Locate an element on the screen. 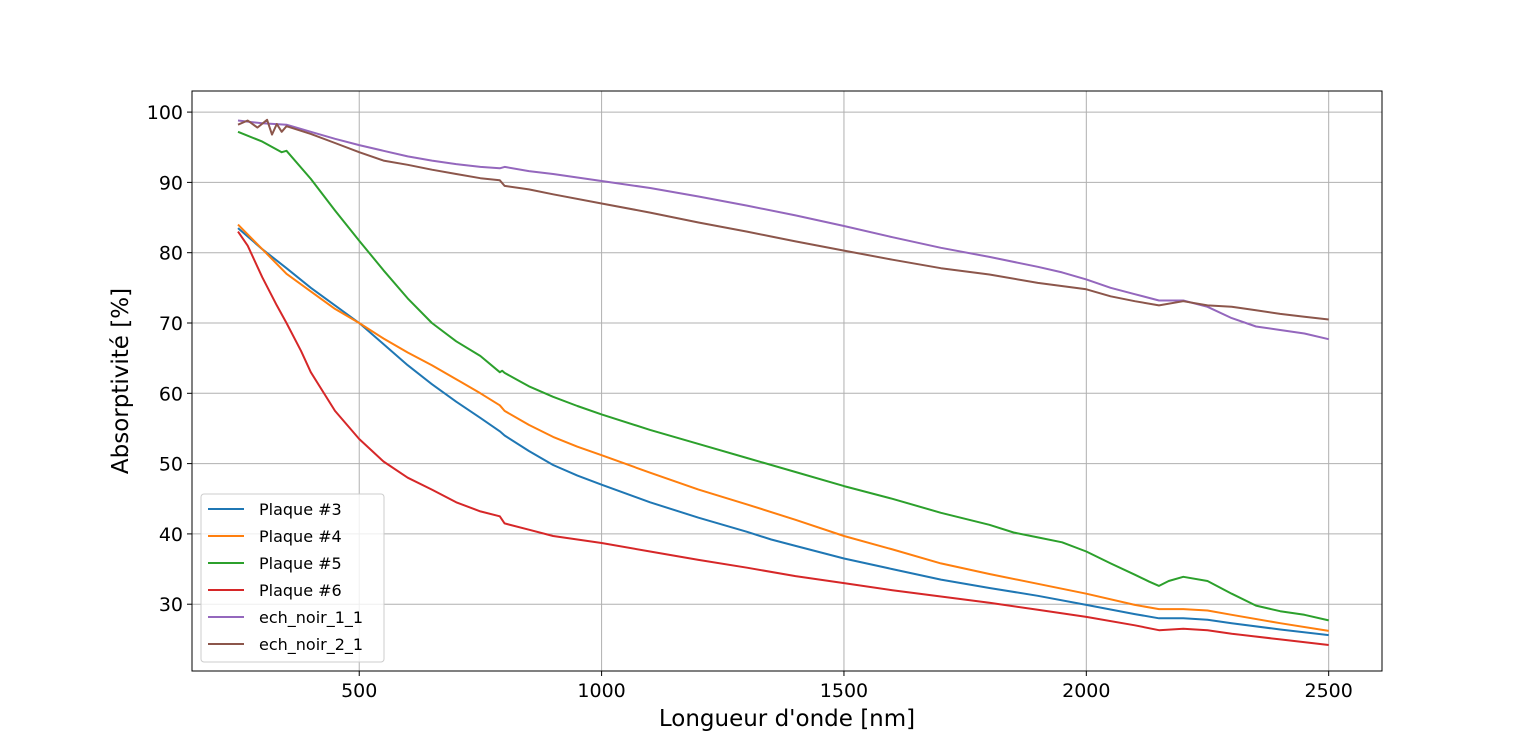 Image resolution: width=1536 pixels, height=754 pixels. legend-label: Plaque #4 is located at coordinates (300, 536).